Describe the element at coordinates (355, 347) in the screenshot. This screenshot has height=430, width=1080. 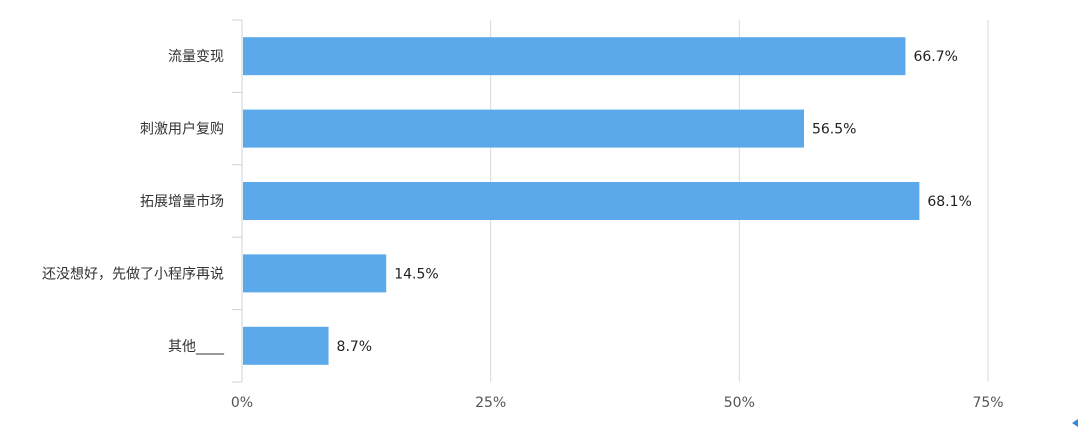
I see `value-label: 8.7%` at that location.